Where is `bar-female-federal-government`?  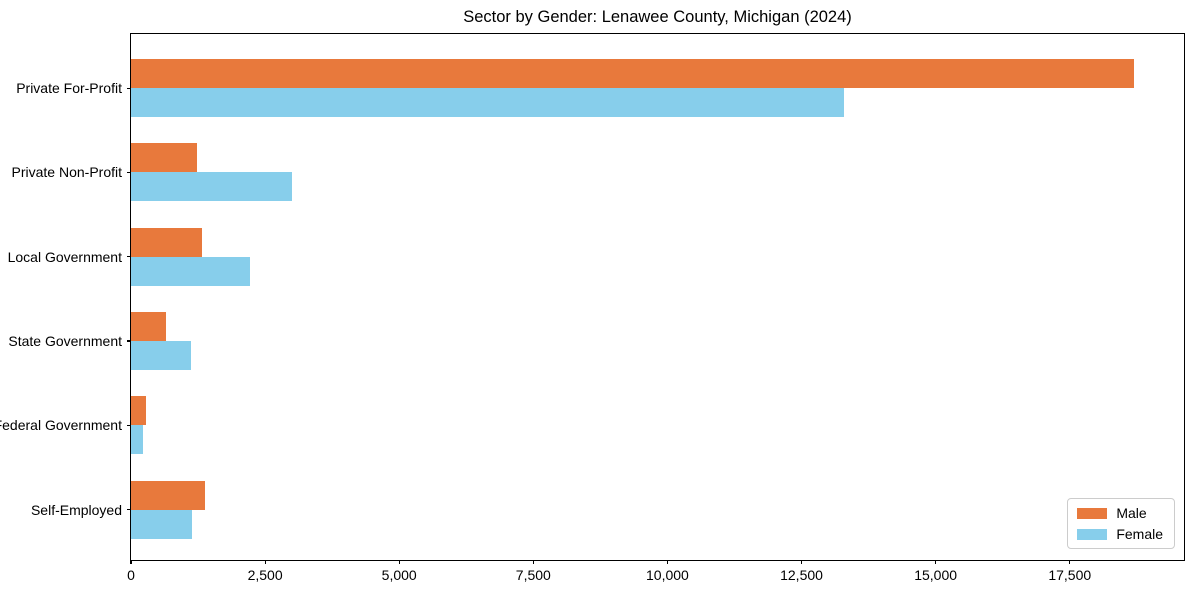 bar-female-federal-government is located at coordinates (137, 440).